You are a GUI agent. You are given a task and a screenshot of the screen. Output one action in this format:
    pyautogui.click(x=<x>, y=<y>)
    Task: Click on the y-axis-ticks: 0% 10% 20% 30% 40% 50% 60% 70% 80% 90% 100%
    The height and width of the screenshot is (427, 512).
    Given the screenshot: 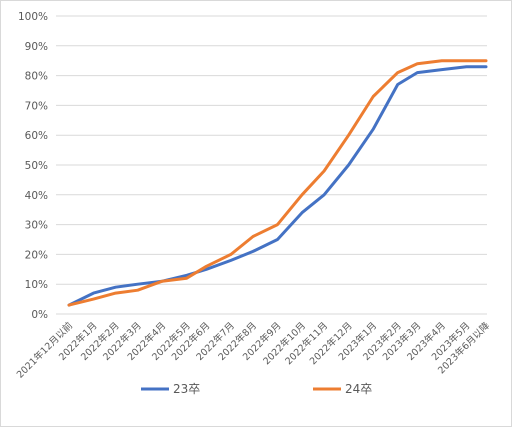 What is the action you would take?
    pyautogui.click(x=33, y=166)
    